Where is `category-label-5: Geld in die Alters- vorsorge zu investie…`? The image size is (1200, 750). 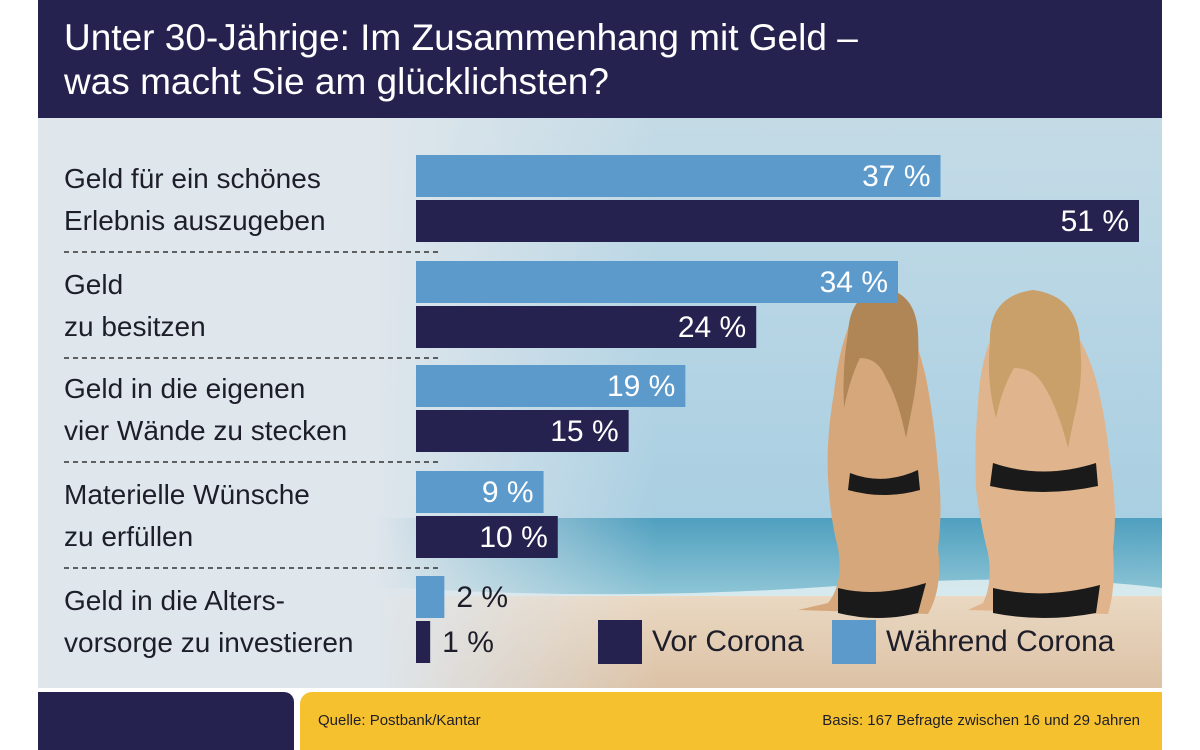
category-label-5: Geld in die Alters- vorsorge zu investie… is located at coordinates (209, 621).